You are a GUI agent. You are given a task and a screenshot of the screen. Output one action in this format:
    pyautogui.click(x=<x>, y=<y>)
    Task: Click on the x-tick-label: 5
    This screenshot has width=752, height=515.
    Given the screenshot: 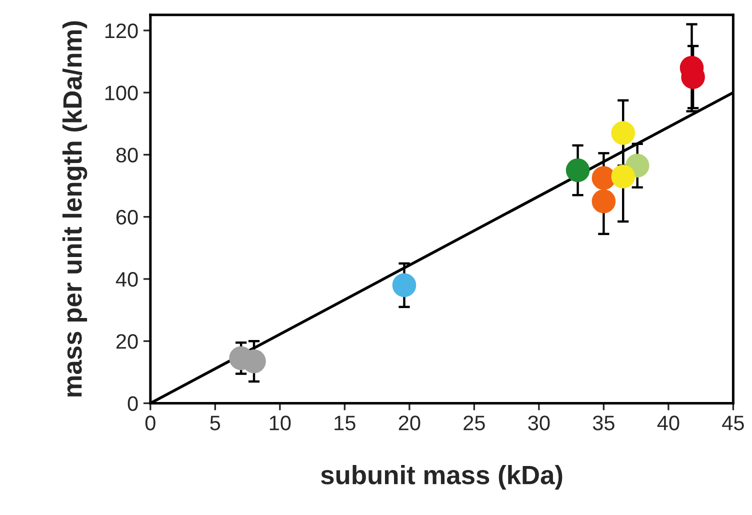 What is the action you would take?
    pyautogui.click(x=215, y=423)
    